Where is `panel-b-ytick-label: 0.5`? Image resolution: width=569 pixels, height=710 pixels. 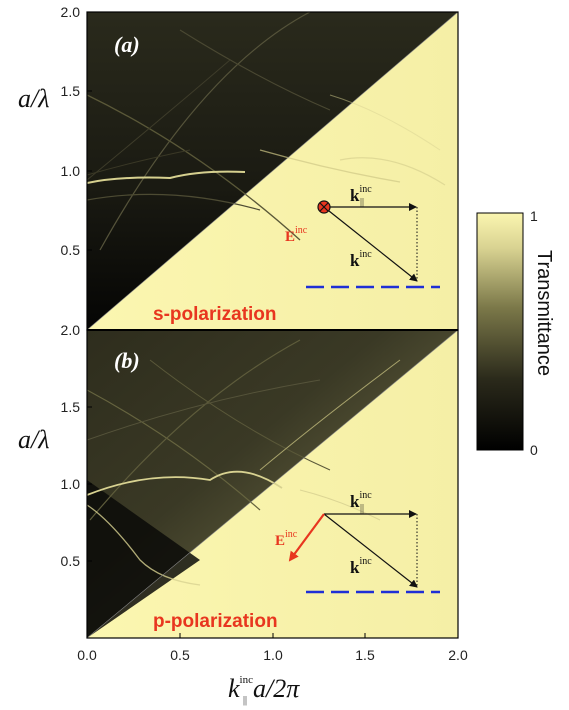 panel-b-ytick-label: 0.5 is located at coordinates (71, 561).